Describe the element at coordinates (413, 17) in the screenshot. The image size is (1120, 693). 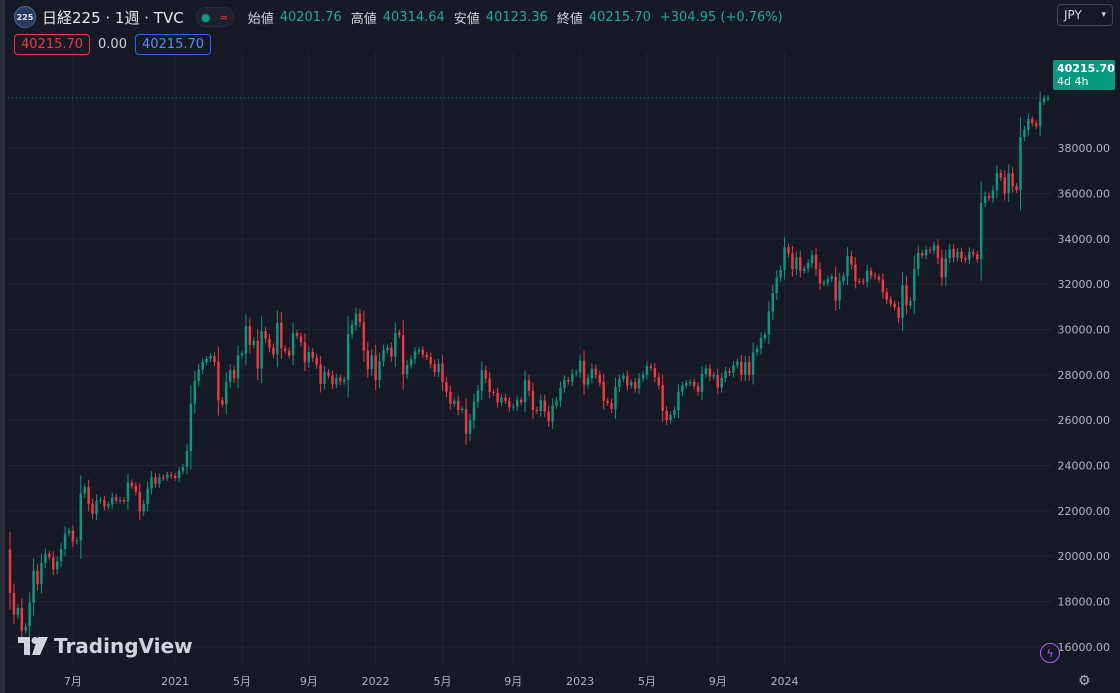
I see `high-value: 40314.64` at that location.